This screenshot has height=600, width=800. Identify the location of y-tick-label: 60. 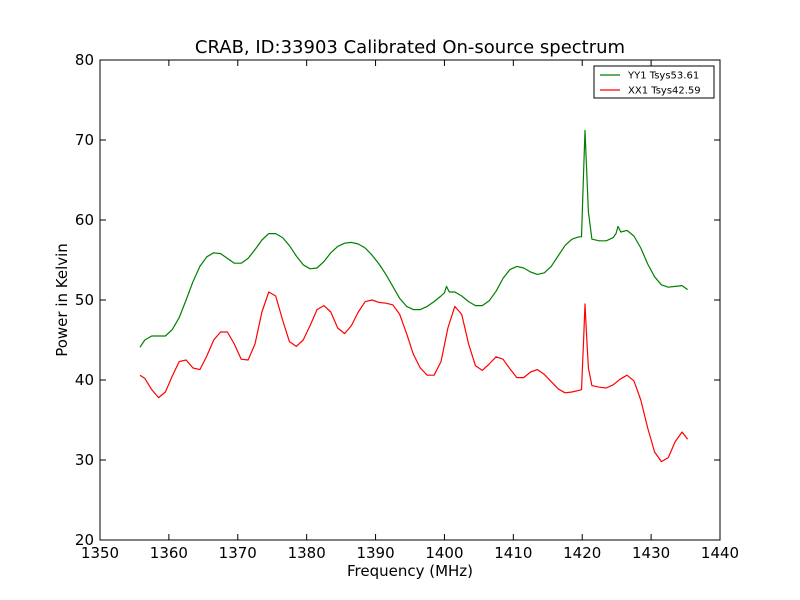
(84, 220).